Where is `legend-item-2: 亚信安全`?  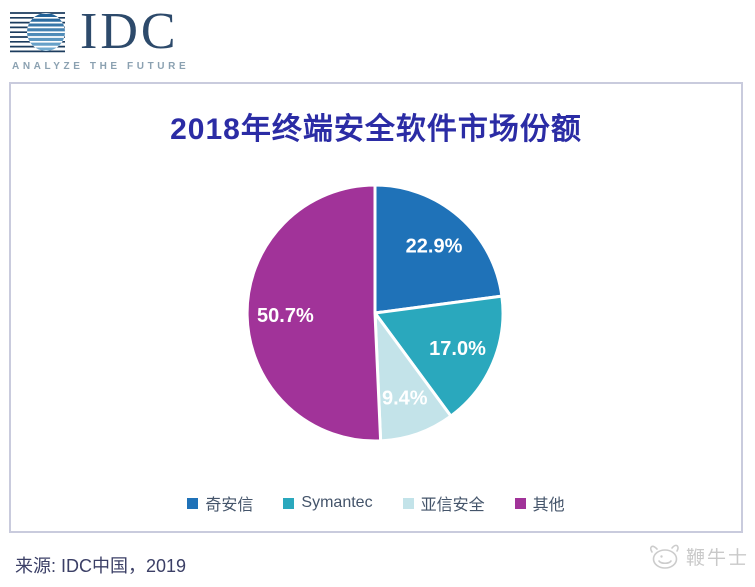
legend-item-2: 亚信安全 is located at coordinates (443, 503).